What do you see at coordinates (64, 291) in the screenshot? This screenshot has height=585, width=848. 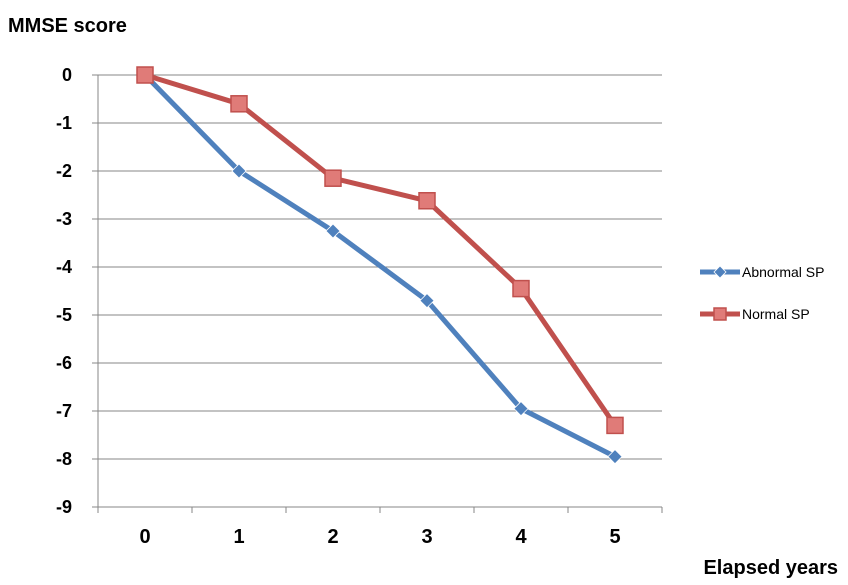 I see `y-tick-labels: 0 -1 -2 -3 -4 -5 -6 -7 -8 -9` at bounding box center [64, 291].